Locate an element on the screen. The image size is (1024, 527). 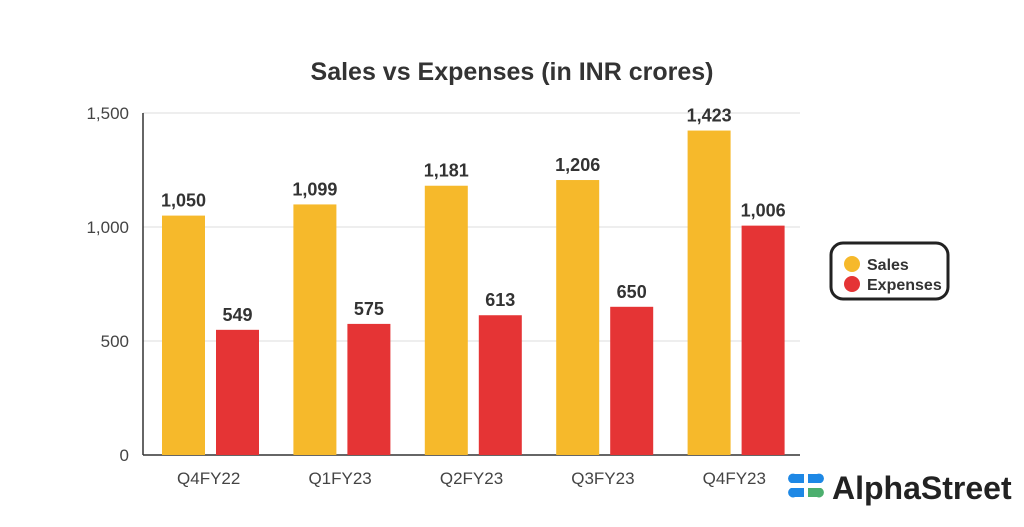
logo-mark-icon is located at coordinates (796, 478).